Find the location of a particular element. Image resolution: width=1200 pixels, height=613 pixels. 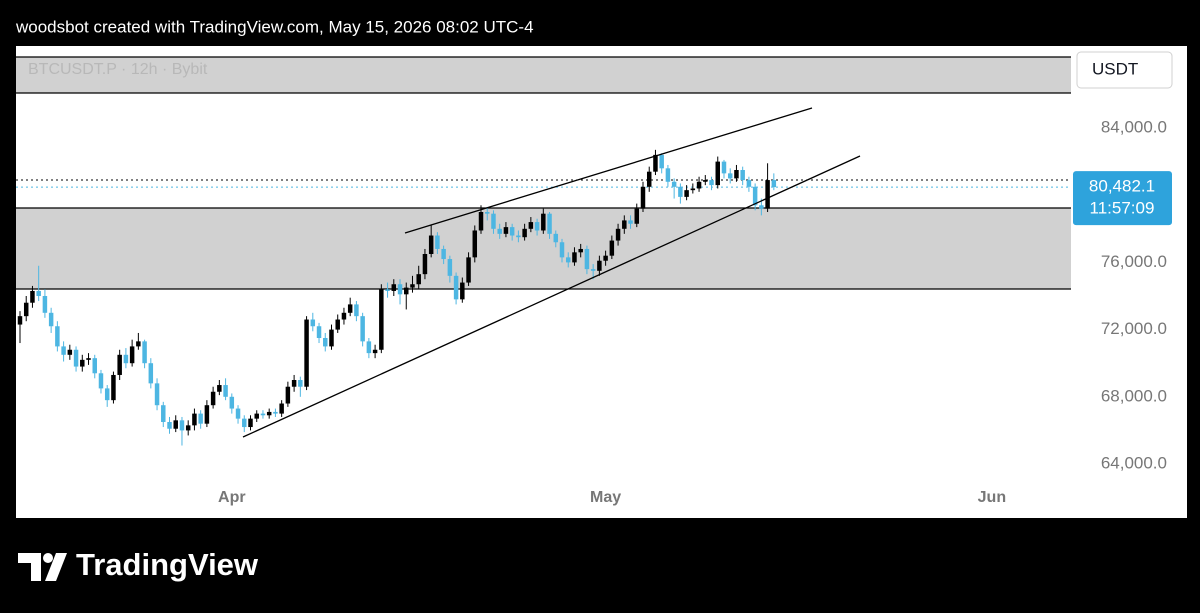

price-label-box is located at coordinates (1122, 198).